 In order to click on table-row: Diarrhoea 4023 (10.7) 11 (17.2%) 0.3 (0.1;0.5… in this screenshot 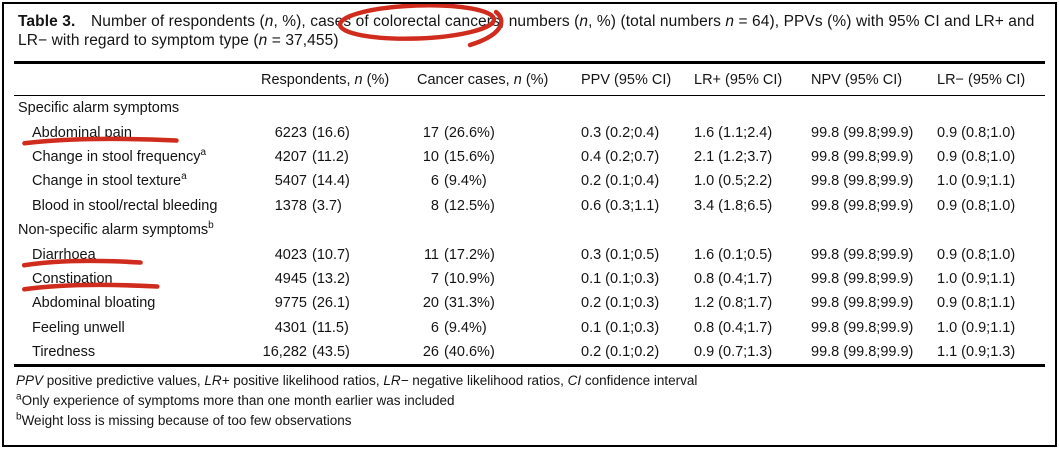, I will do `click(529, 254)`.